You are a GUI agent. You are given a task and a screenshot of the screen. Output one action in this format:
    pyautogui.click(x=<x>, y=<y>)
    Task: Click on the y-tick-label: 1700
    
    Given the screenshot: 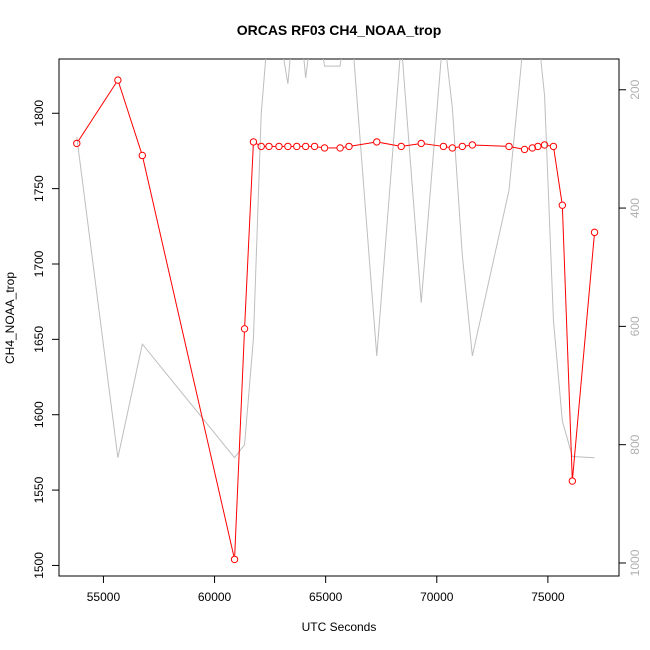 What is the action you would take?
    pyautogui.click(x=39, y=263)
    